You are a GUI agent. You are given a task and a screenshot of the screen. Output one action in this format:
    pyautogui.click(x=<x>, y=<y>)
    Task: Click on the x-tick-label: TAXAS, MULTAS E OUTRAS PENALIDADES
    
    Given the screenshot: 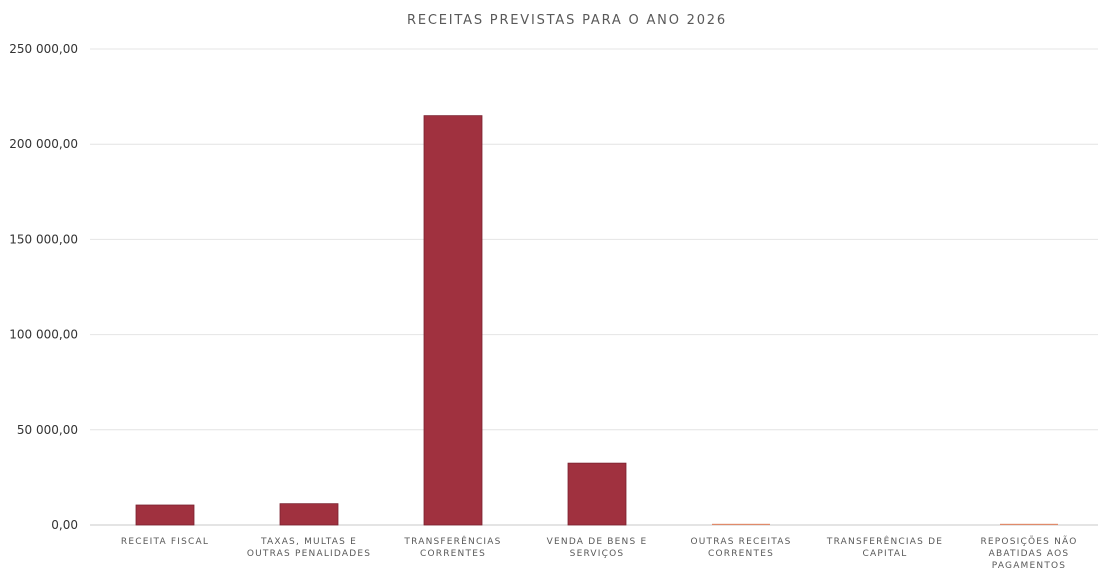 What is the action you would take?
    pyautogui.click(x=309, y=548)
    